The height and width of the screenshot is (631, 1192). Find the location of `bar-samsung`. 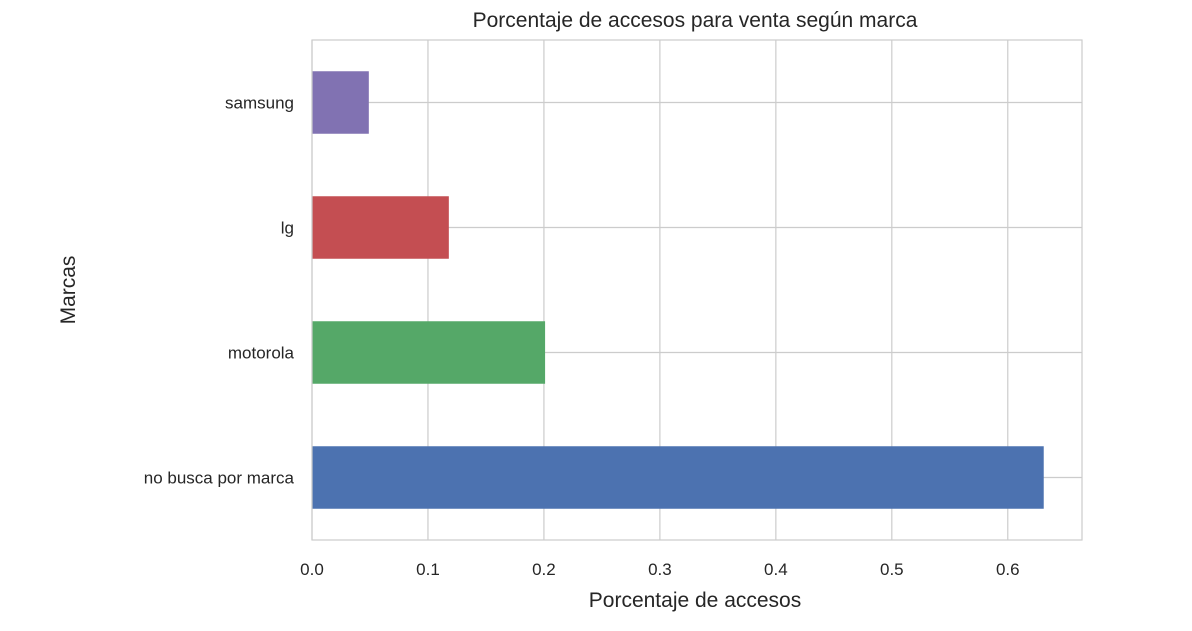

bar-samsung is located at coordinates (340, 102).